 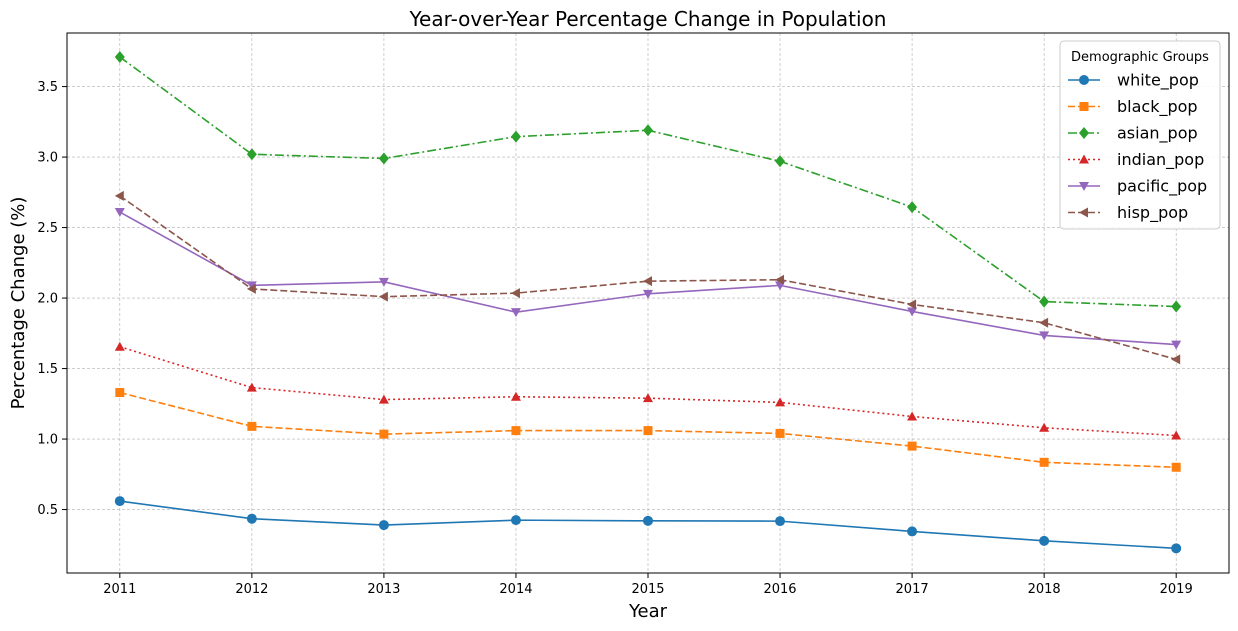 What do you see at coordinates (18, 303) in the screenshot?
I see `y-axis-label: Percentage Change (%)` at bounding box center [18, 303].